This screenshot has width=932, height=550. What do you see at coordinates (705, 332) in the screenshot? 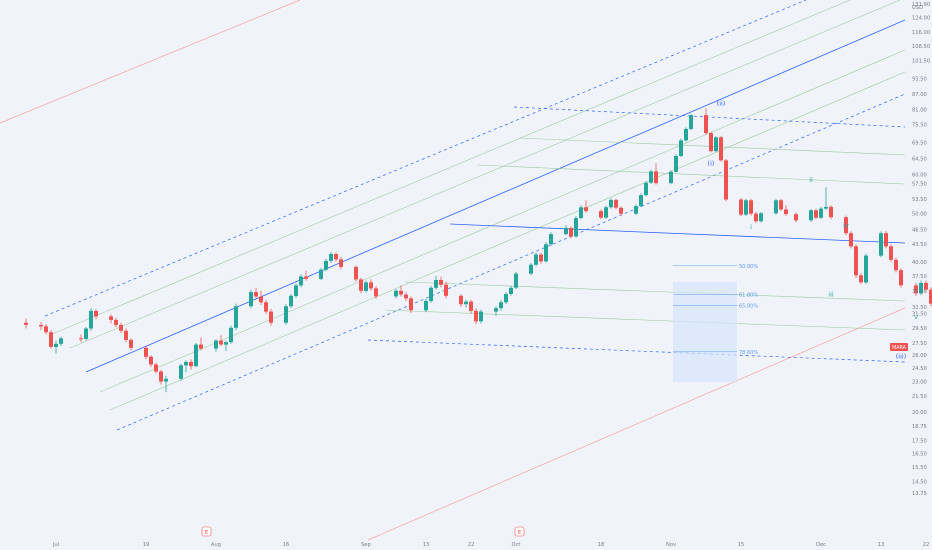
I see `fib-retracement-box` at bounding box center [705, 332].